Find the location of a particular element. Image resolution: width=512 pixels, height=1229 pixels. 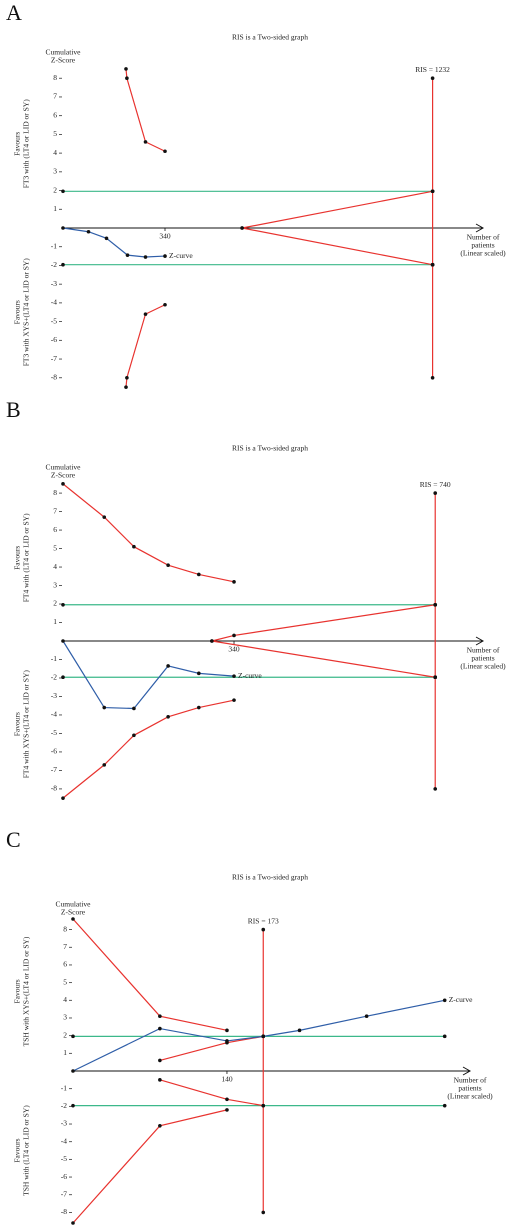

y-tick-label: 8 is located at coordinates (65, 928).